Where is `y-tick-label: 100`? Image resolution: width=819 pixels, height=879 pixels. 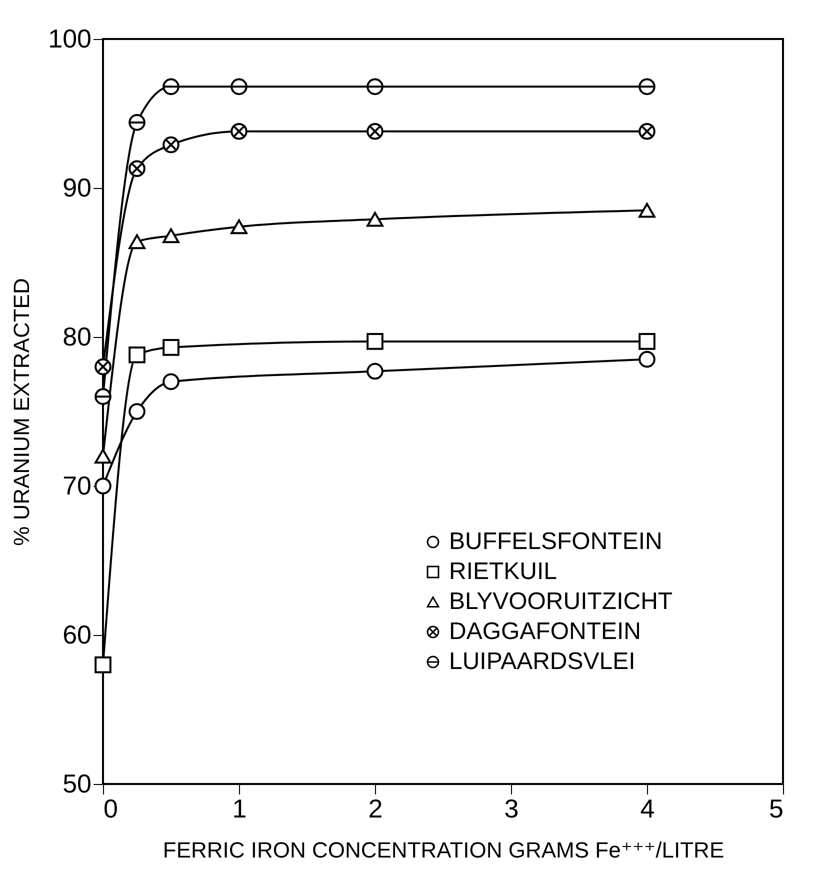
y-tick-label: 100 is located at coordinates (70, 39).